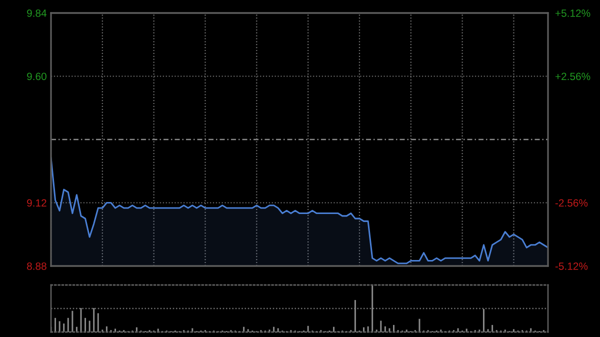 This screenshot has height=337, width=600. What do you see at coordinates (572, 13) in the screenshot?
I see `y2-tick-label: +5.12%` at bounding box center [572, 13].